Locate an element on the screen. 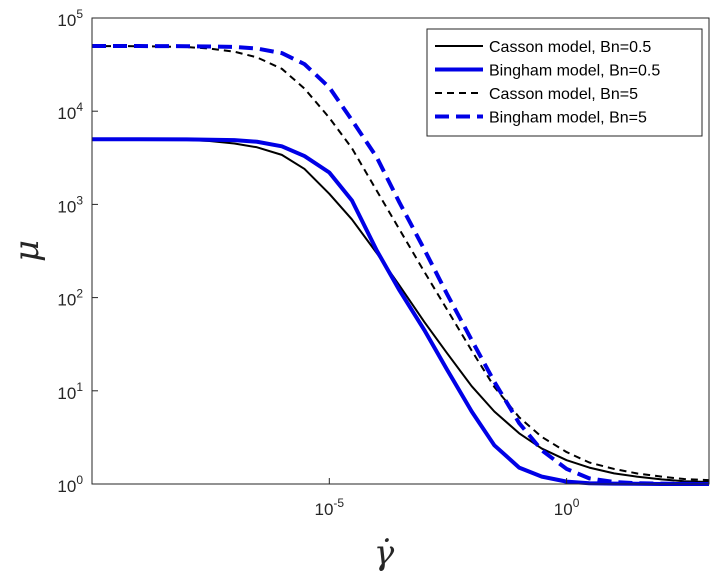 This screenshot has width=713, height=576. y-tick-label-6: 10⁵ is located at coordinates (70, 18).